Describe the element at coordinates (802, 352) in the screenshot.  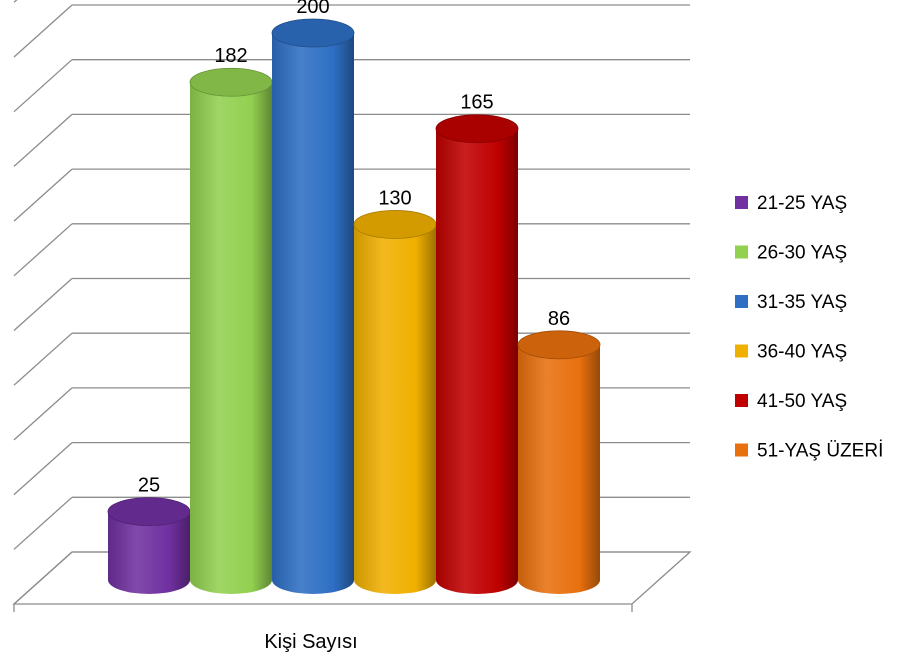
I see `legend-label: 36-40 YAŞ` at that location.